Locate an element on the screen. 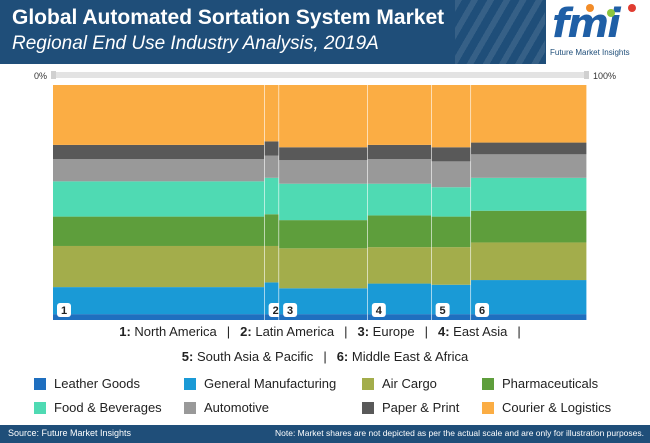 This screenshot has height=443, width=650. region-name: Europe is located at coordinates (393, 331).